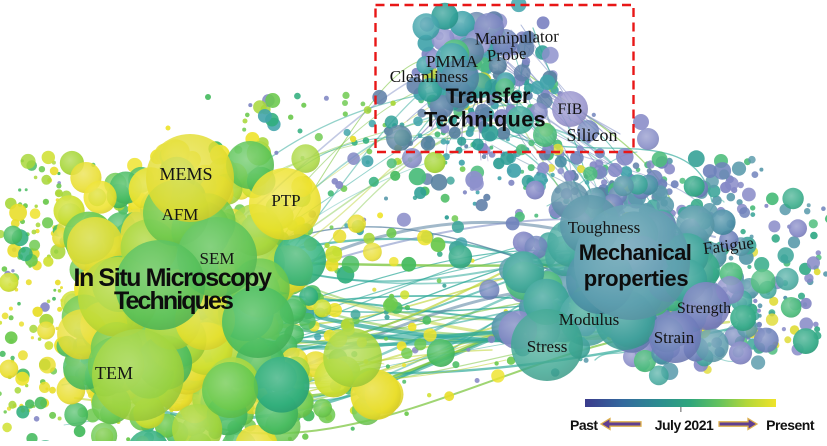 The image size is (827, 446). What do you see at coordinates (217, 258) in the screenshot?
I see `svg-text: SEM` at bounding box center [217, 258].